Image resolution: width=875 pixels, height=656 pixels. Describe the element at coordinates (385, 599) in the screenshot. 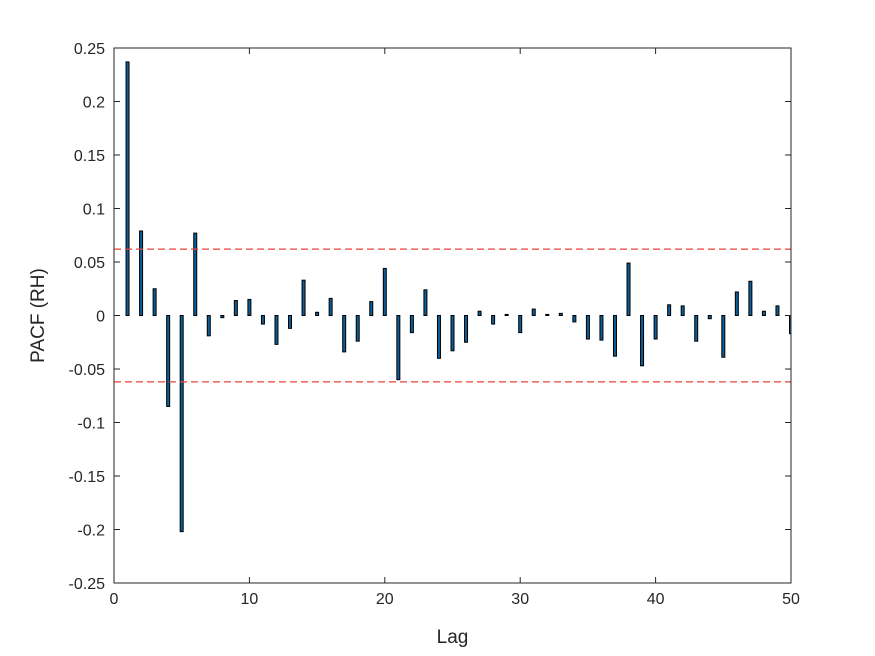

I see `x-tick-label: 20` at that location.